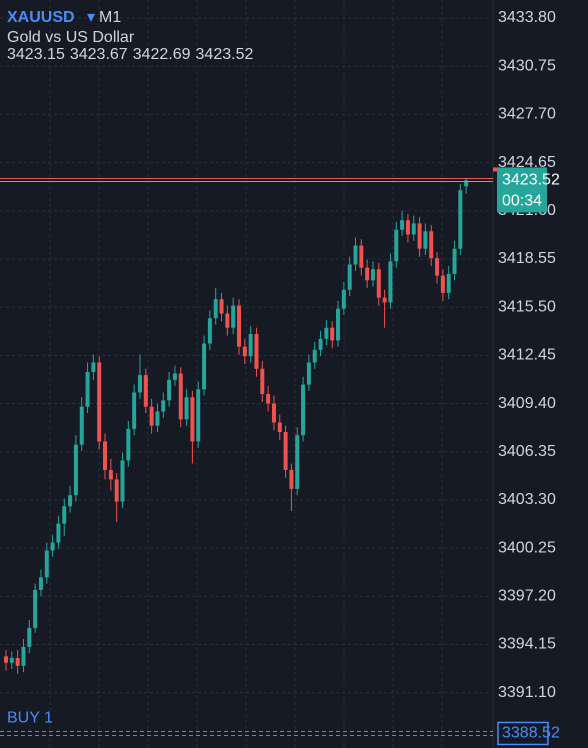 The width and height of the screenshot is (588, 748). What do you see at coordinates (527, 65) in the screenshot?
I see `y-tick-label: 3430.75` at bounding box center [527, 65].